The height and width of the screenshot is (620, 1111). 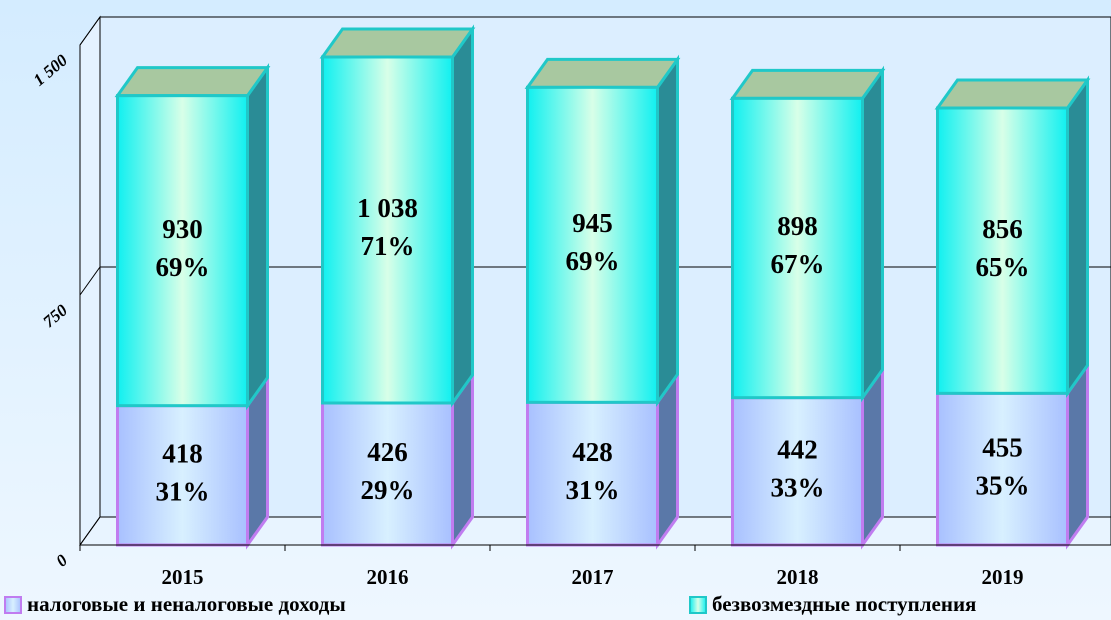 I want to click on x-tick-label: 2019, so click(x=1003, y=577).